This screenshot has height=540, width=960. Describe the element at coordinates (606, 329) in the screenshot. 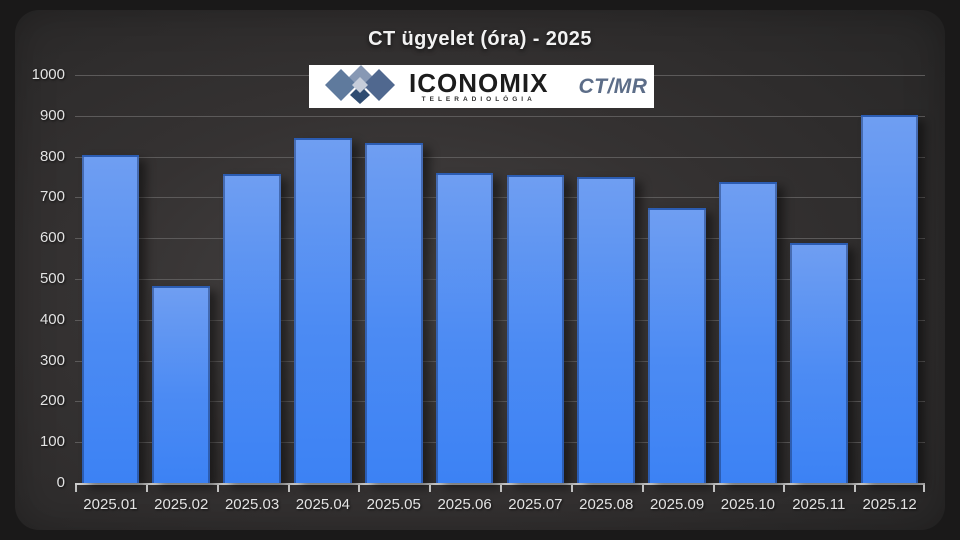

I see `bar-2025.08` at that location.